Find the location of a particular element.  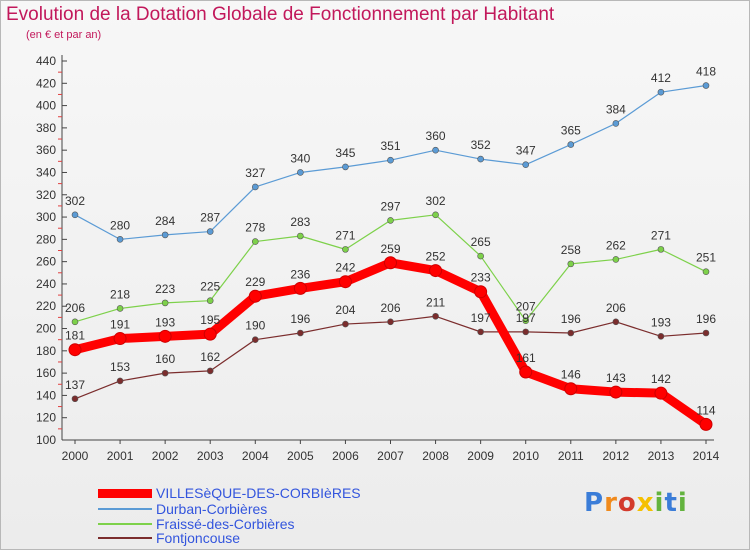

legend-item: VILLESèQUE-DES-CORBIèRES is located at coordinates (229, 493).